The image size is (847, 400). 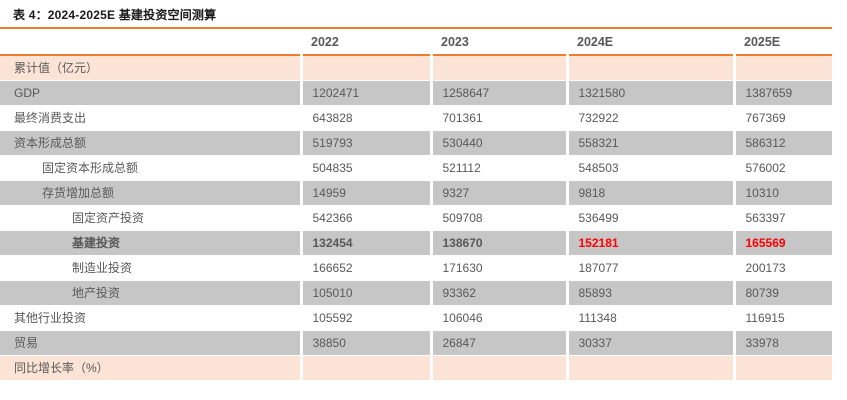 I want to click on table-row: GDP 1202471 1258647 1321580 1387659, so click(x=416, y=93).